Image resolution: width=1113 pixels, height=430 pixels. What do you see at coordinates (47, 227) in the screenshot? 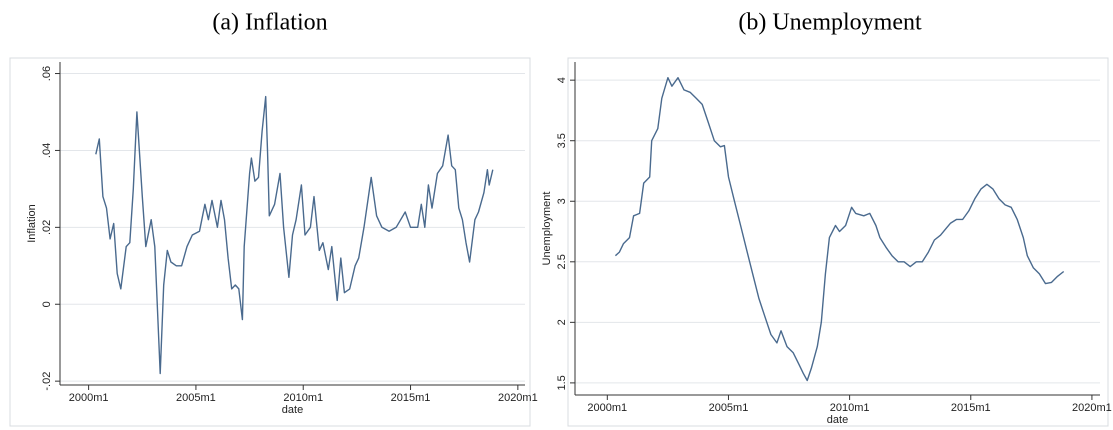
I see `y-tick-label: .02` at bounding box center [47, 227].